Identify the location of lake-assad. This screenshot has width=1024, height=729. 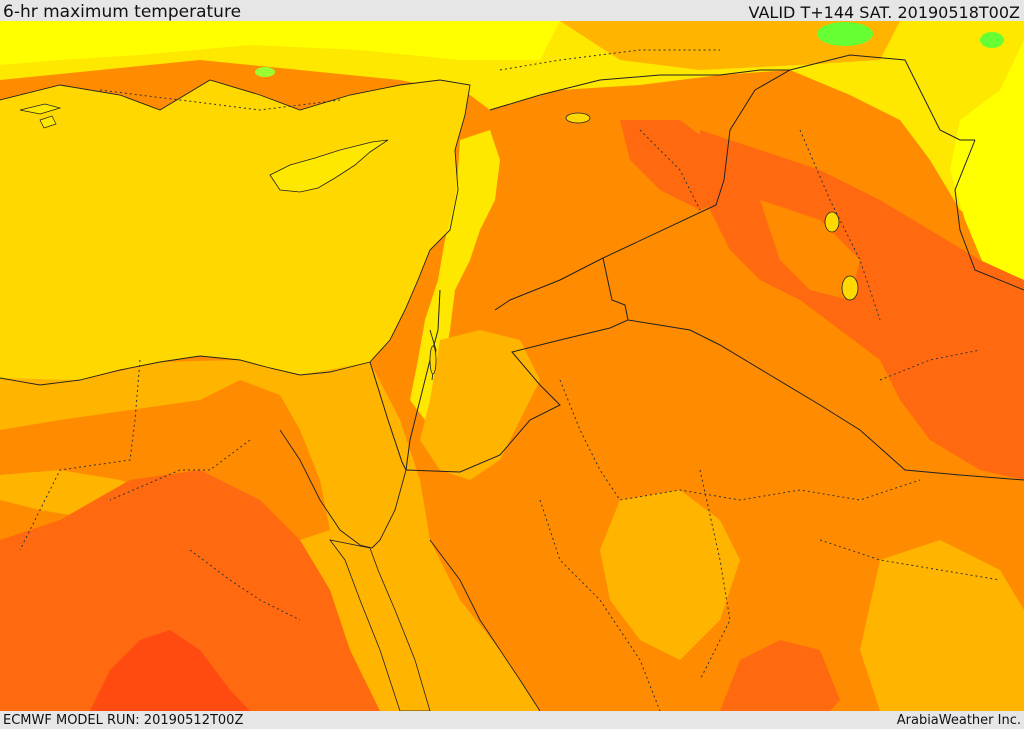
(578, 118).